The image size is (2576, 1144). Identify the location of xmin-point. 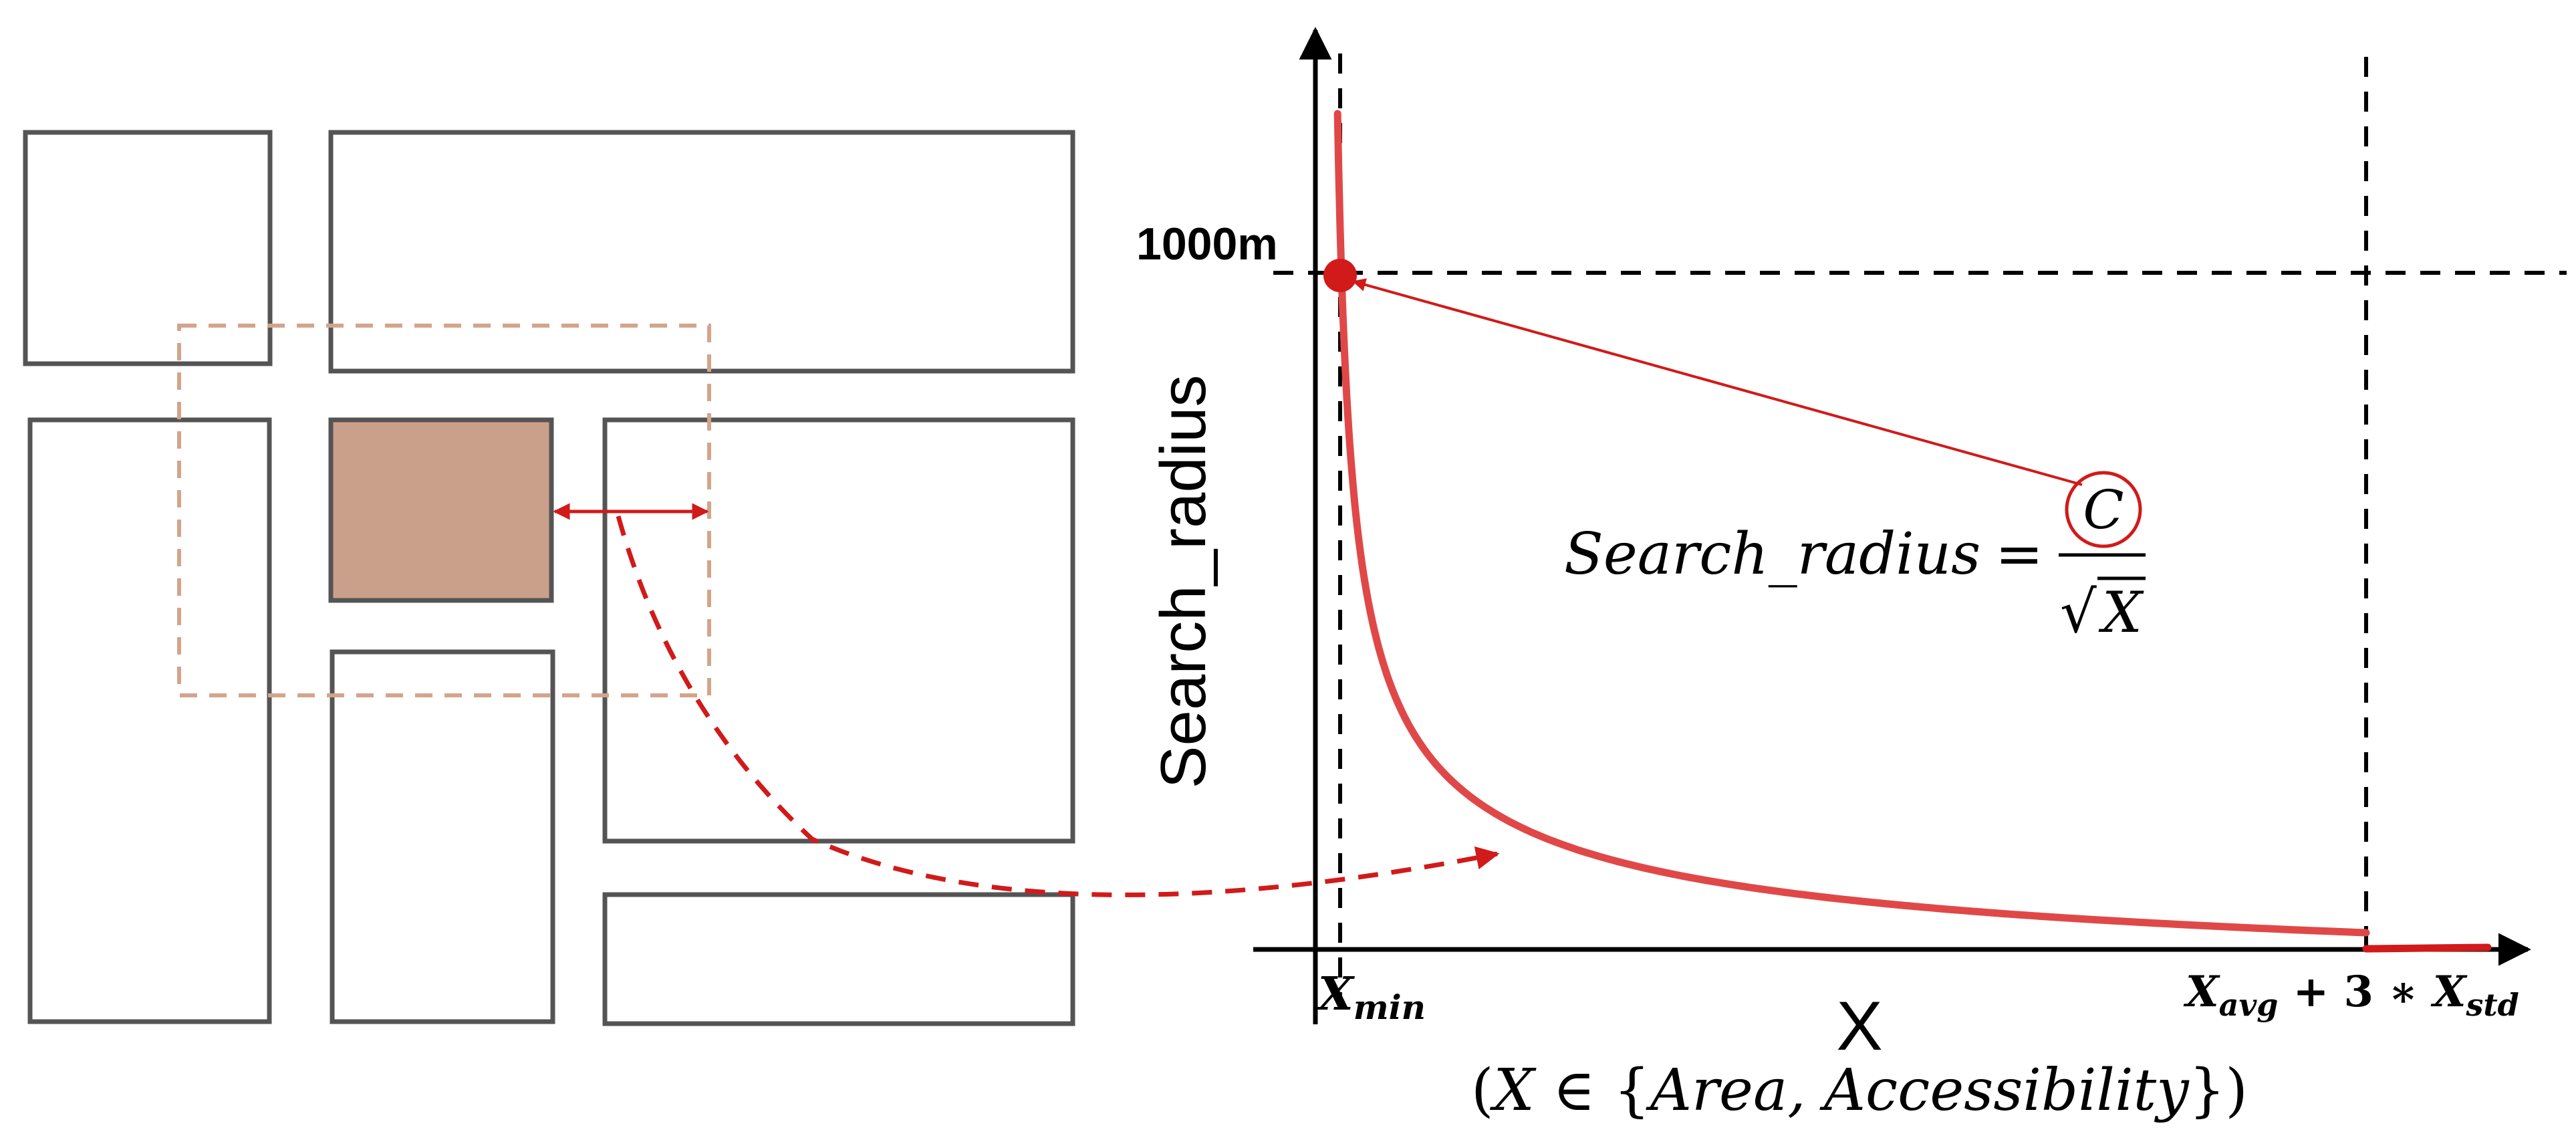
(1340, 275).